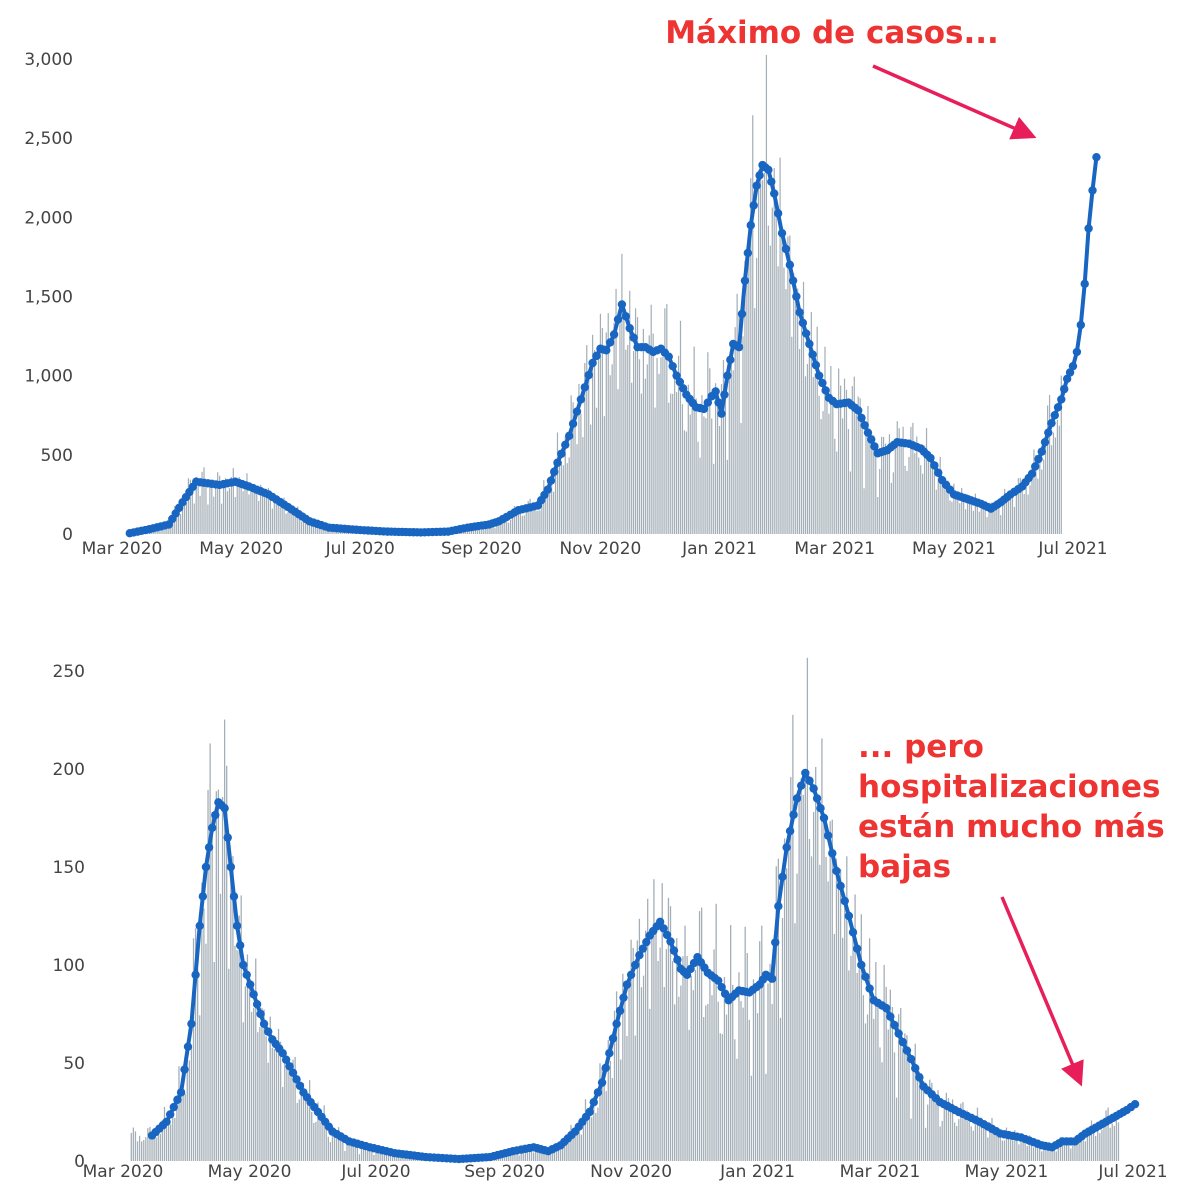 The image size is (1200, 1200). Describe the element at coordinates (719, 549) in the screenshot. I see `cases-x-tick-label: Jan 2021` at that location.